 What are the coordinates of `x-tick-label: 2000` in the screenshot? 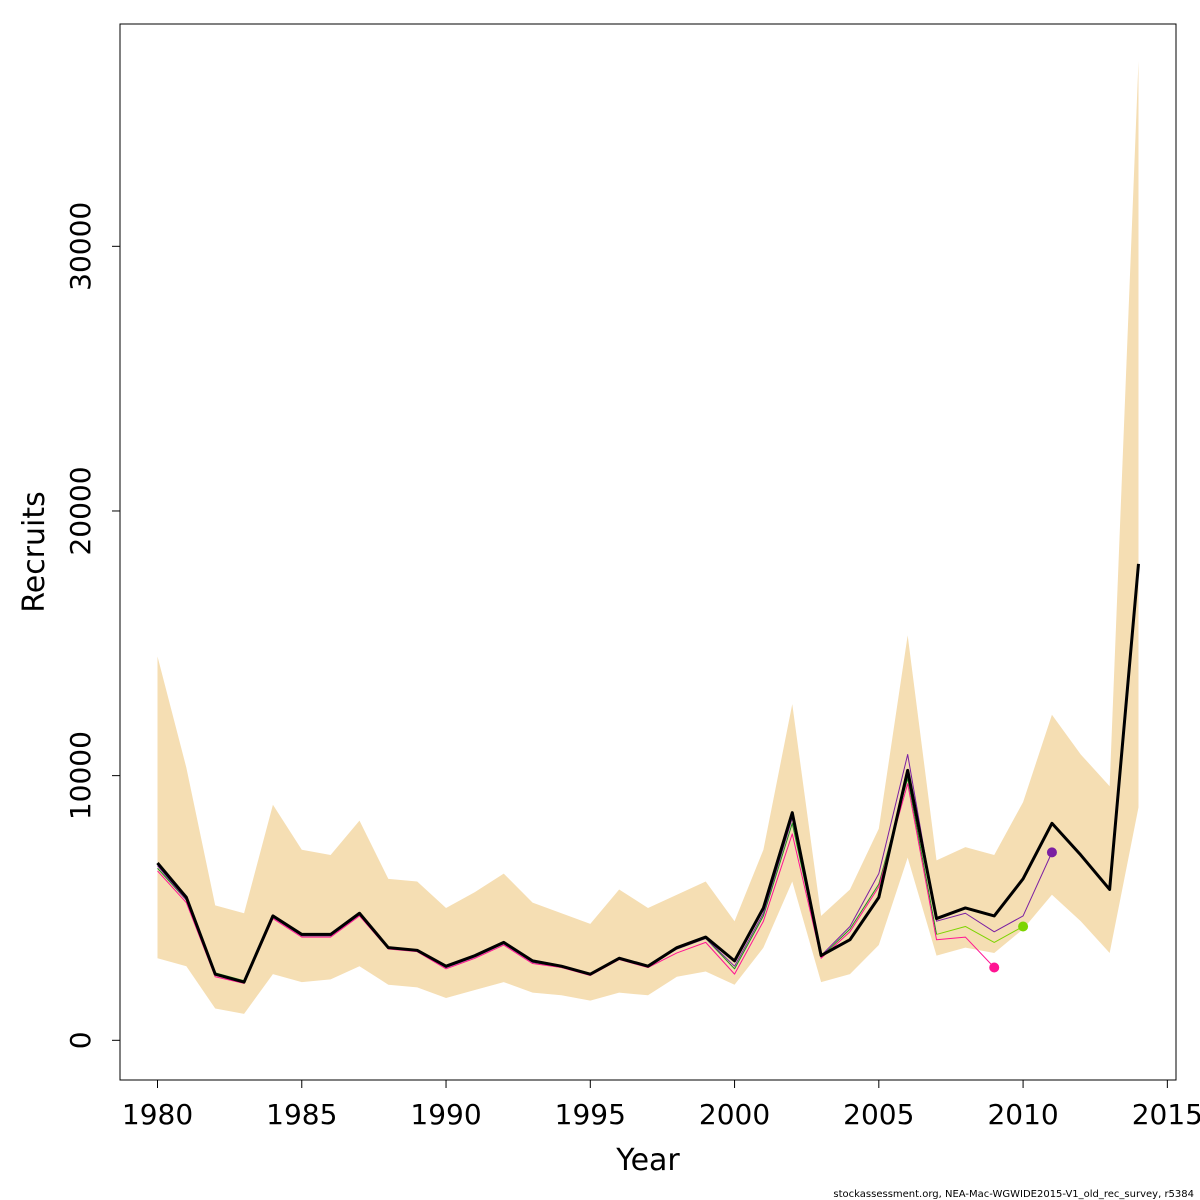 It's located at (734, 1114).